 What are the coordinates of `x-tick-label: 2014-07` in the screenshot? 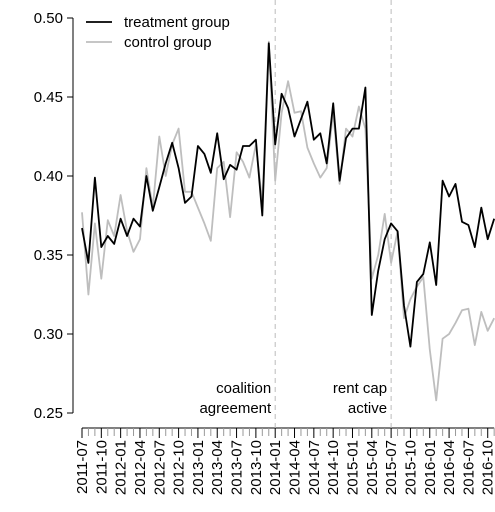 It's located at (314, 467).